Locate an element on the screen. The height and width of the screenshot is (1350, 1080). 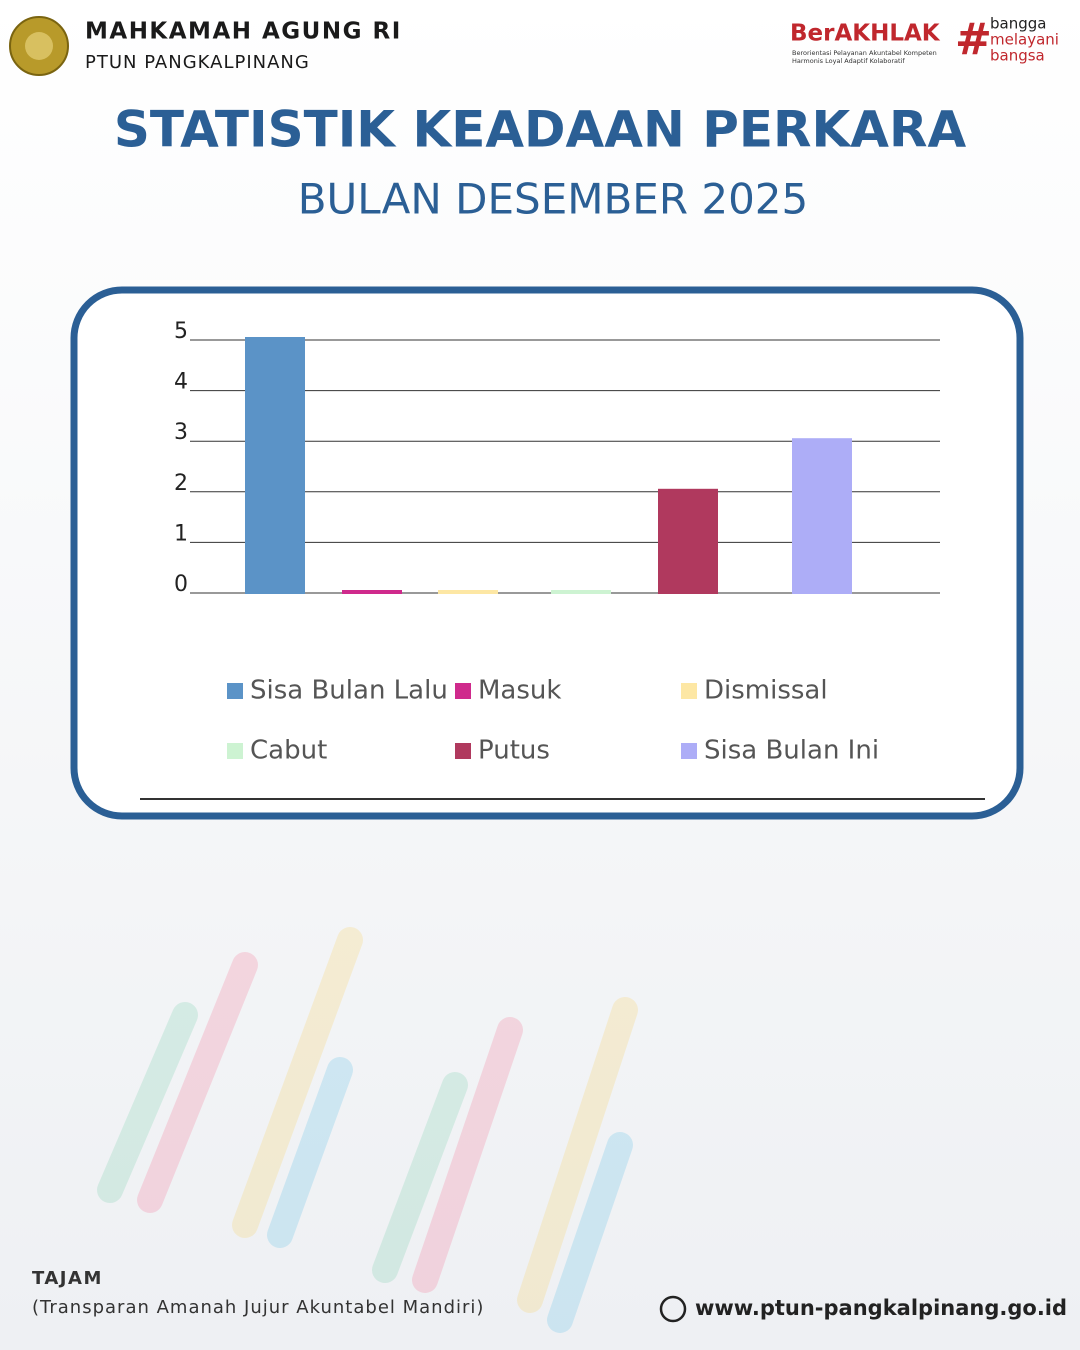
legend-label: Putus is located at coordinates (514, 751).